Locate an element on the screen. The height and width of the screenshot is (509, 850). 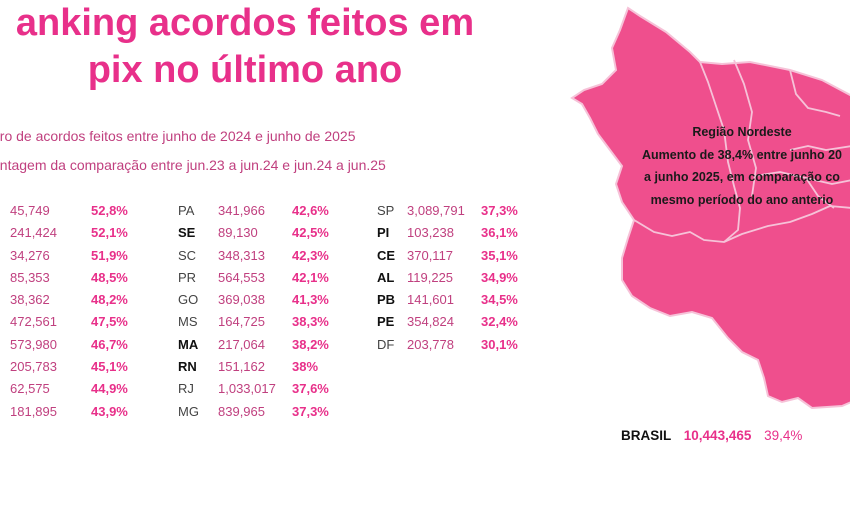
state-code: PE is located at coordinates (386, 322).